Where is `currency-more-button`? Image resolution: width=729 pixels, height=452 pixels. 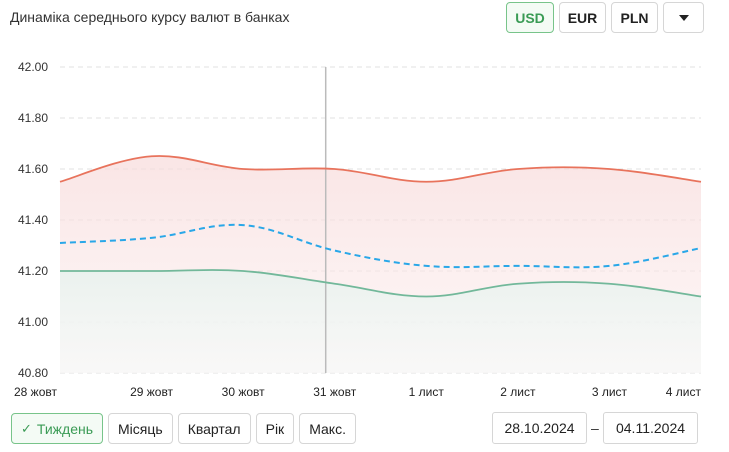 currency-more-button is located at coordinates (683, 17).